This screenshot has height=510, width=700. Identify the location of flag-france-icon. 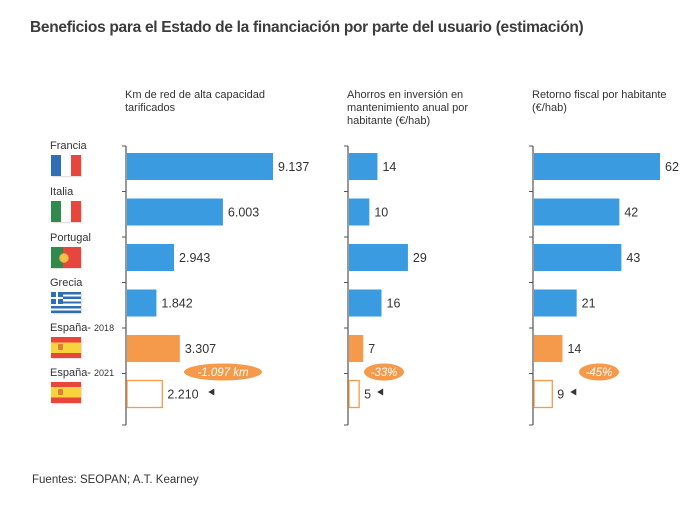
(66, 165).